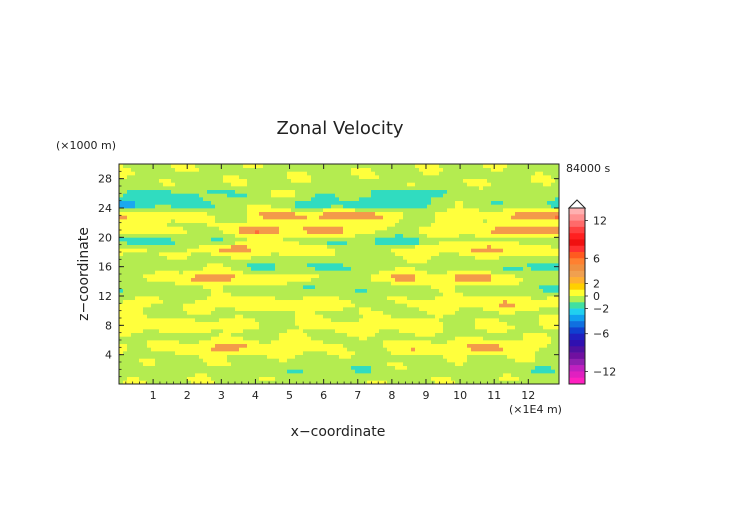 This screenshot has width=752, height=532. Describe the element at coordinates (339, 128) in the screenshot. I see `chart-title: Zonal Velocity` at that location.